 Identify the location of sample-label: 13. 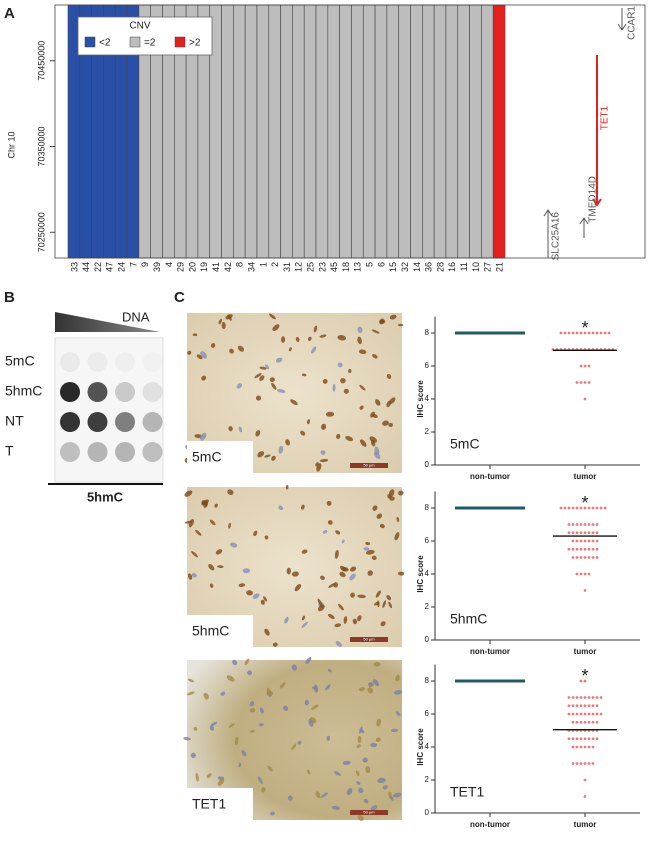
(358, 267).